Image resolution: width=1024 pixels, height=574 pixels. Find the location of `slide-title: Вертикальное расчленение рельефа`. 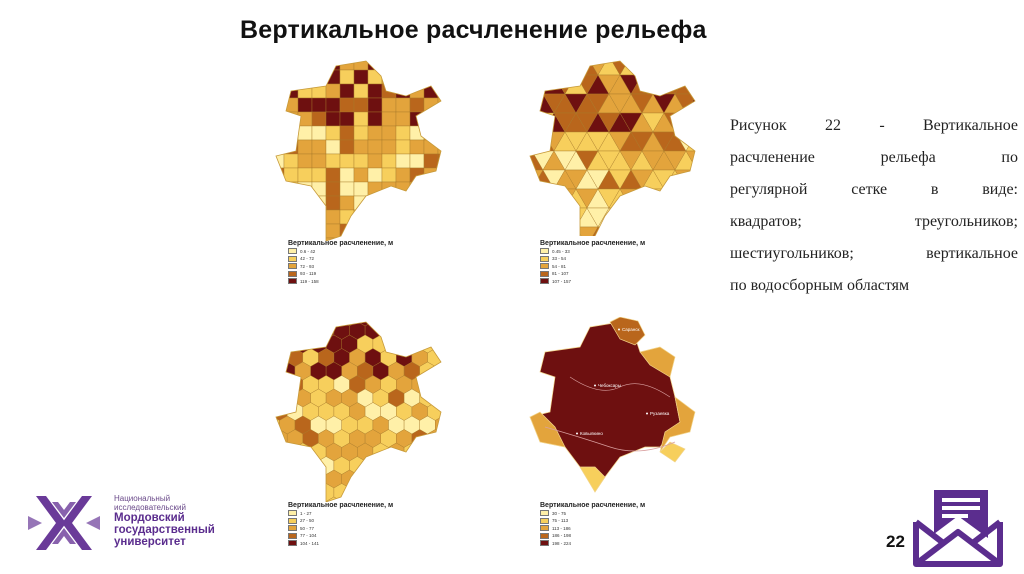

slide-title: Вертикальное расчленение рельефа is located at coordinates (473, 30).